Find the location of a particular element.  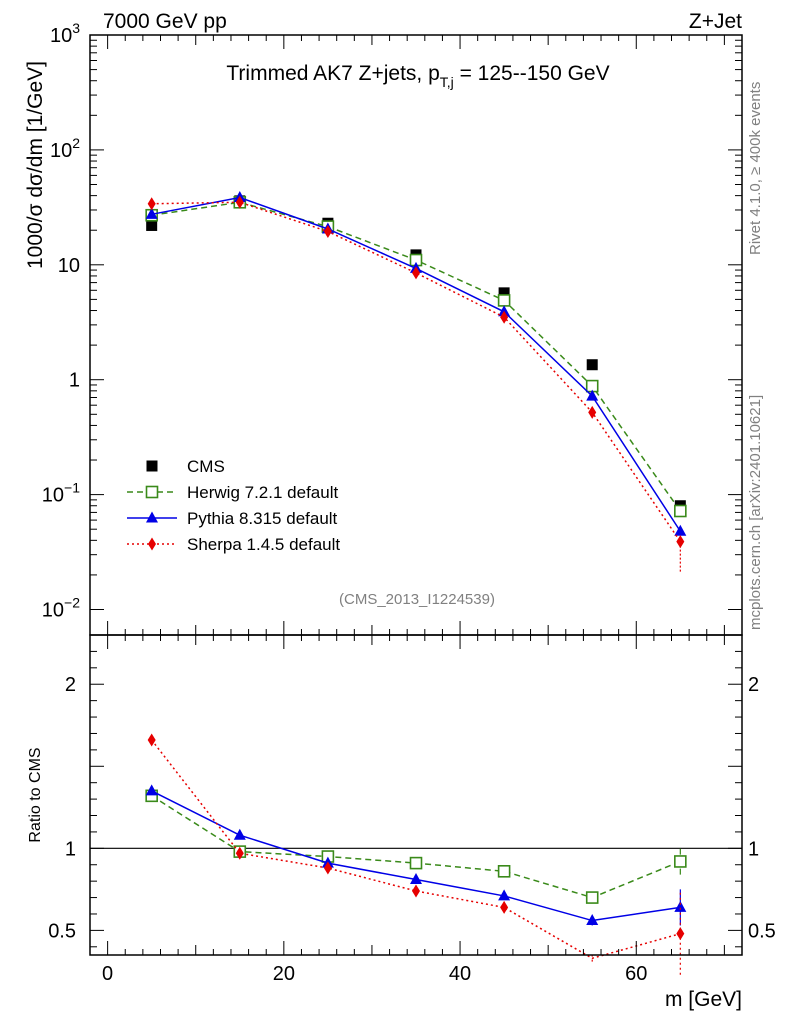

rivet-label: Rivet 4.1.0, ≥ 400k events is located at coordinates (755, 168).